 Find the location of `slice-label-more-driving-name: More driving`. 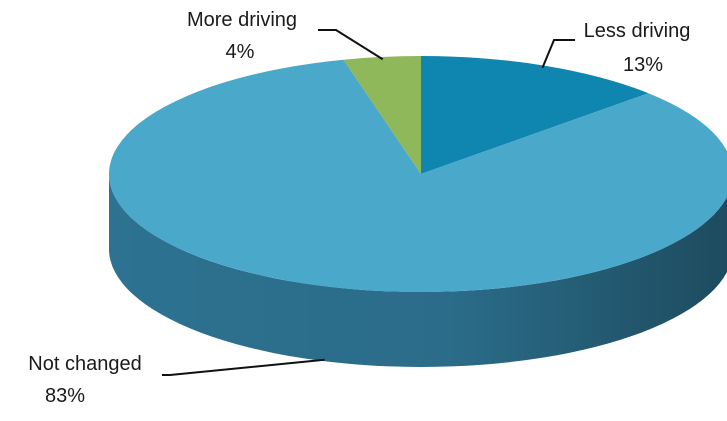

slice-label-more-driving-name: More driving is located at coordinates (242, 20).